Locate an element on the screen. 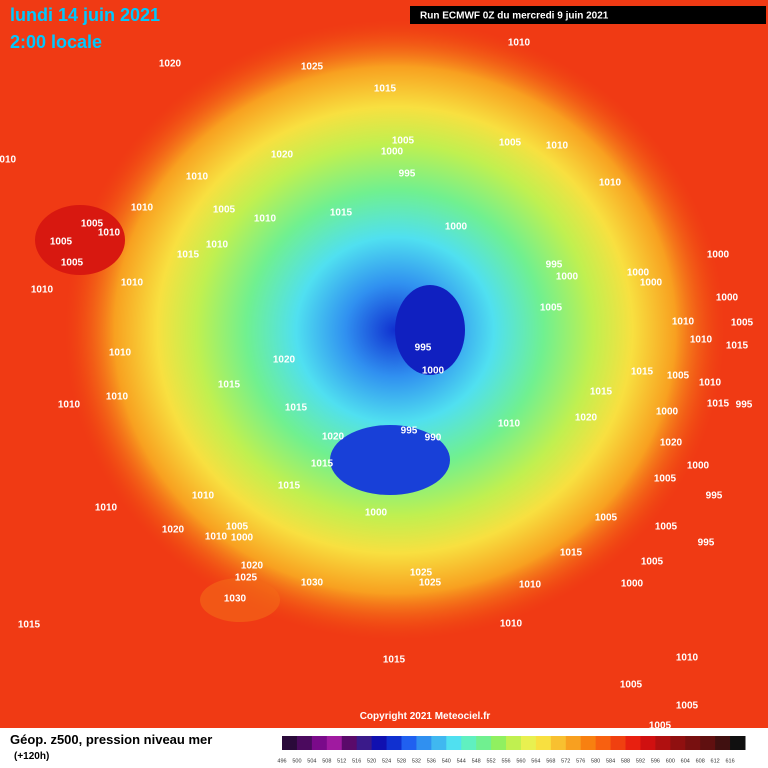 This screenshot has width=768, height=768. colorbar-label: 528 is located at coordinates (401, 761).